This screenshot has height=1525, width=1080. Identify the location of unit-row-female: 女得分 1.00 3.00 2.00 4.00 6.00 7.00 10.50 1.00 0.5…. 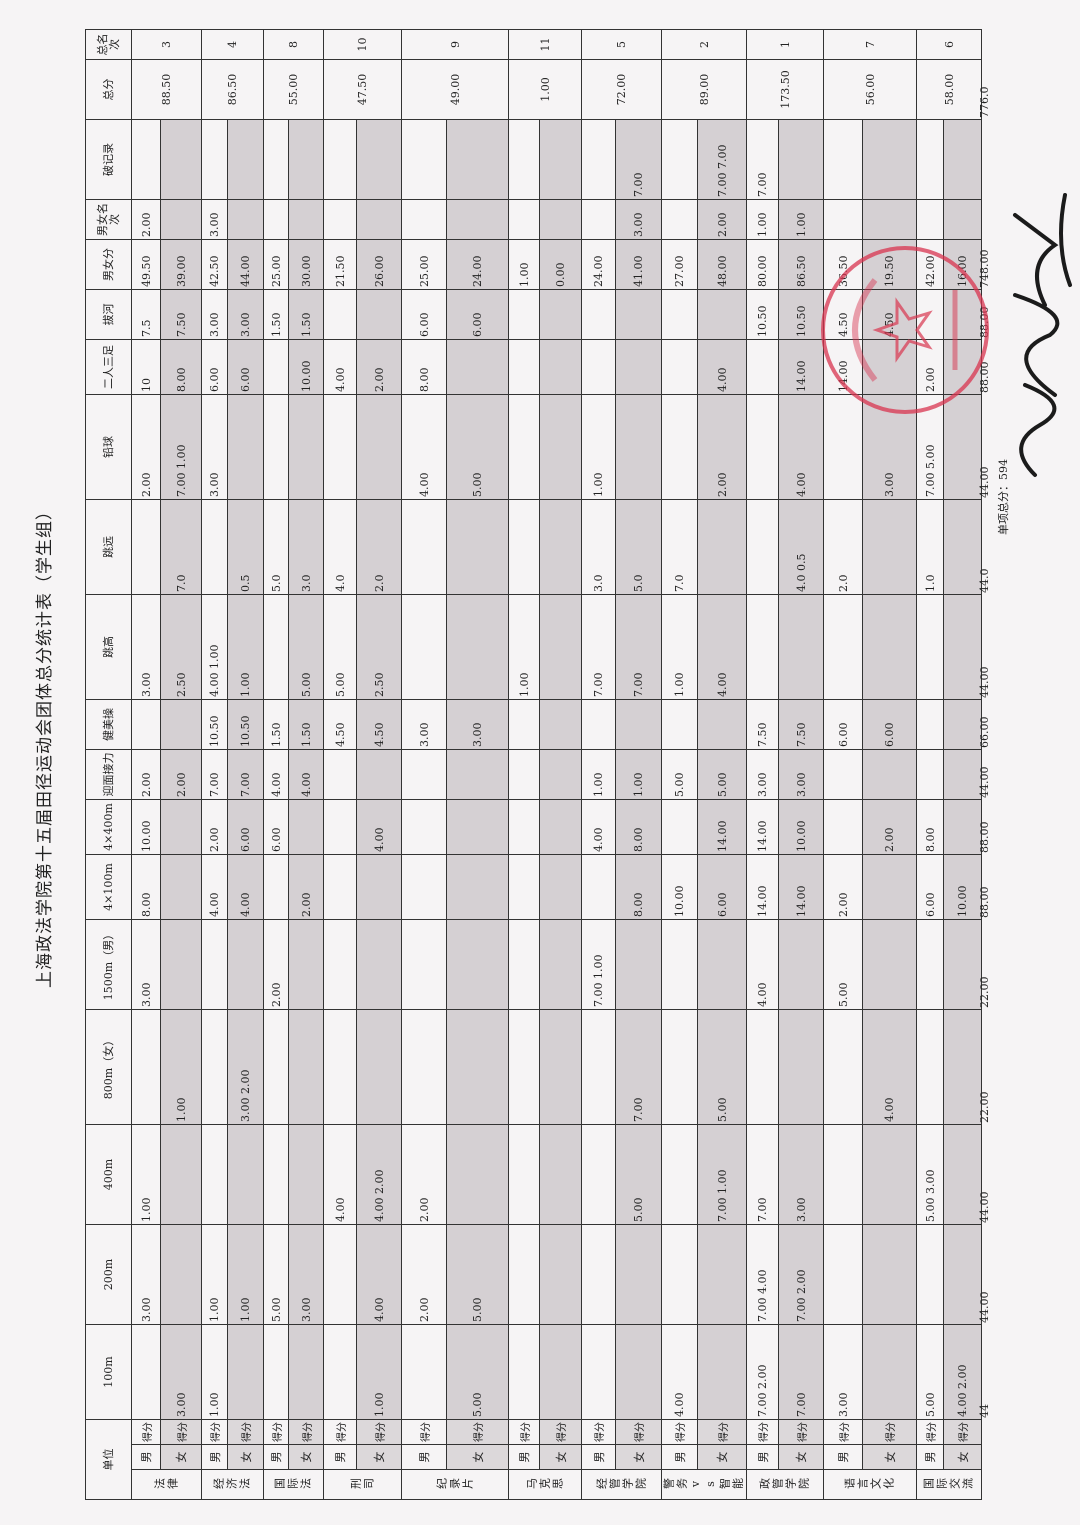
(245, 765).